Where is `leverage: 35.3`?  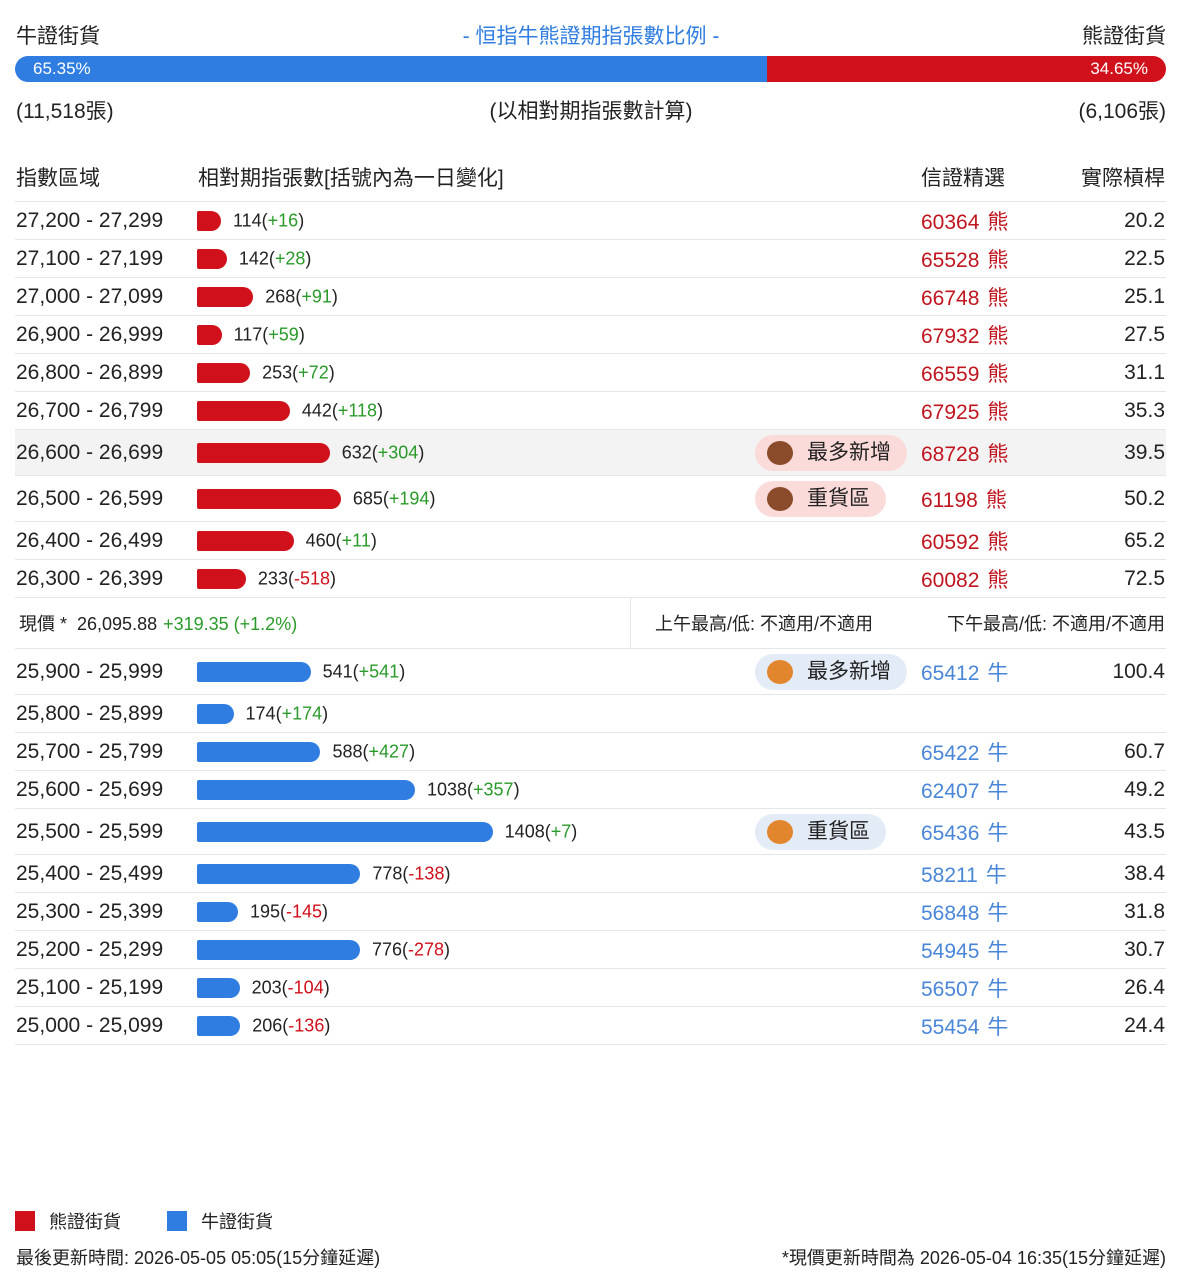
leverage: 35.3 is located at coordinates (1144, 410).